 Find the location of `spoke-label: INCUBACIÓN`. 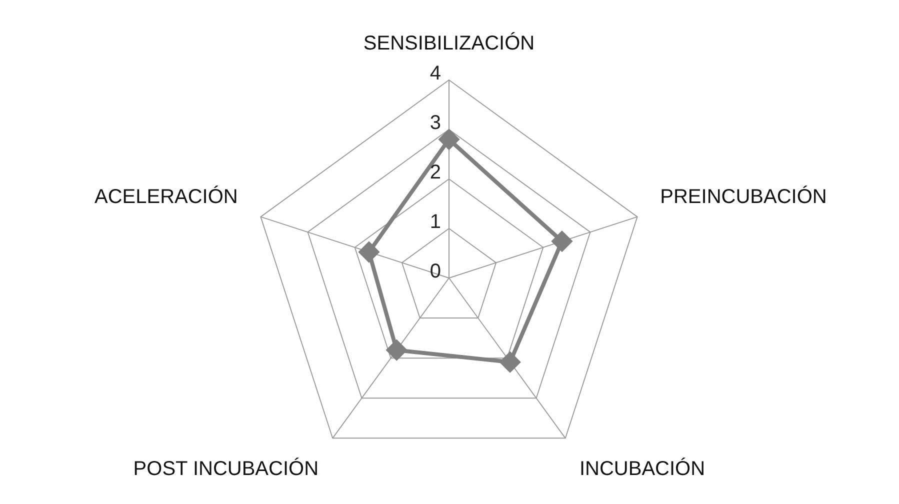

spoke-label: INCUBACIÓN is located at coordinates (642, 468).